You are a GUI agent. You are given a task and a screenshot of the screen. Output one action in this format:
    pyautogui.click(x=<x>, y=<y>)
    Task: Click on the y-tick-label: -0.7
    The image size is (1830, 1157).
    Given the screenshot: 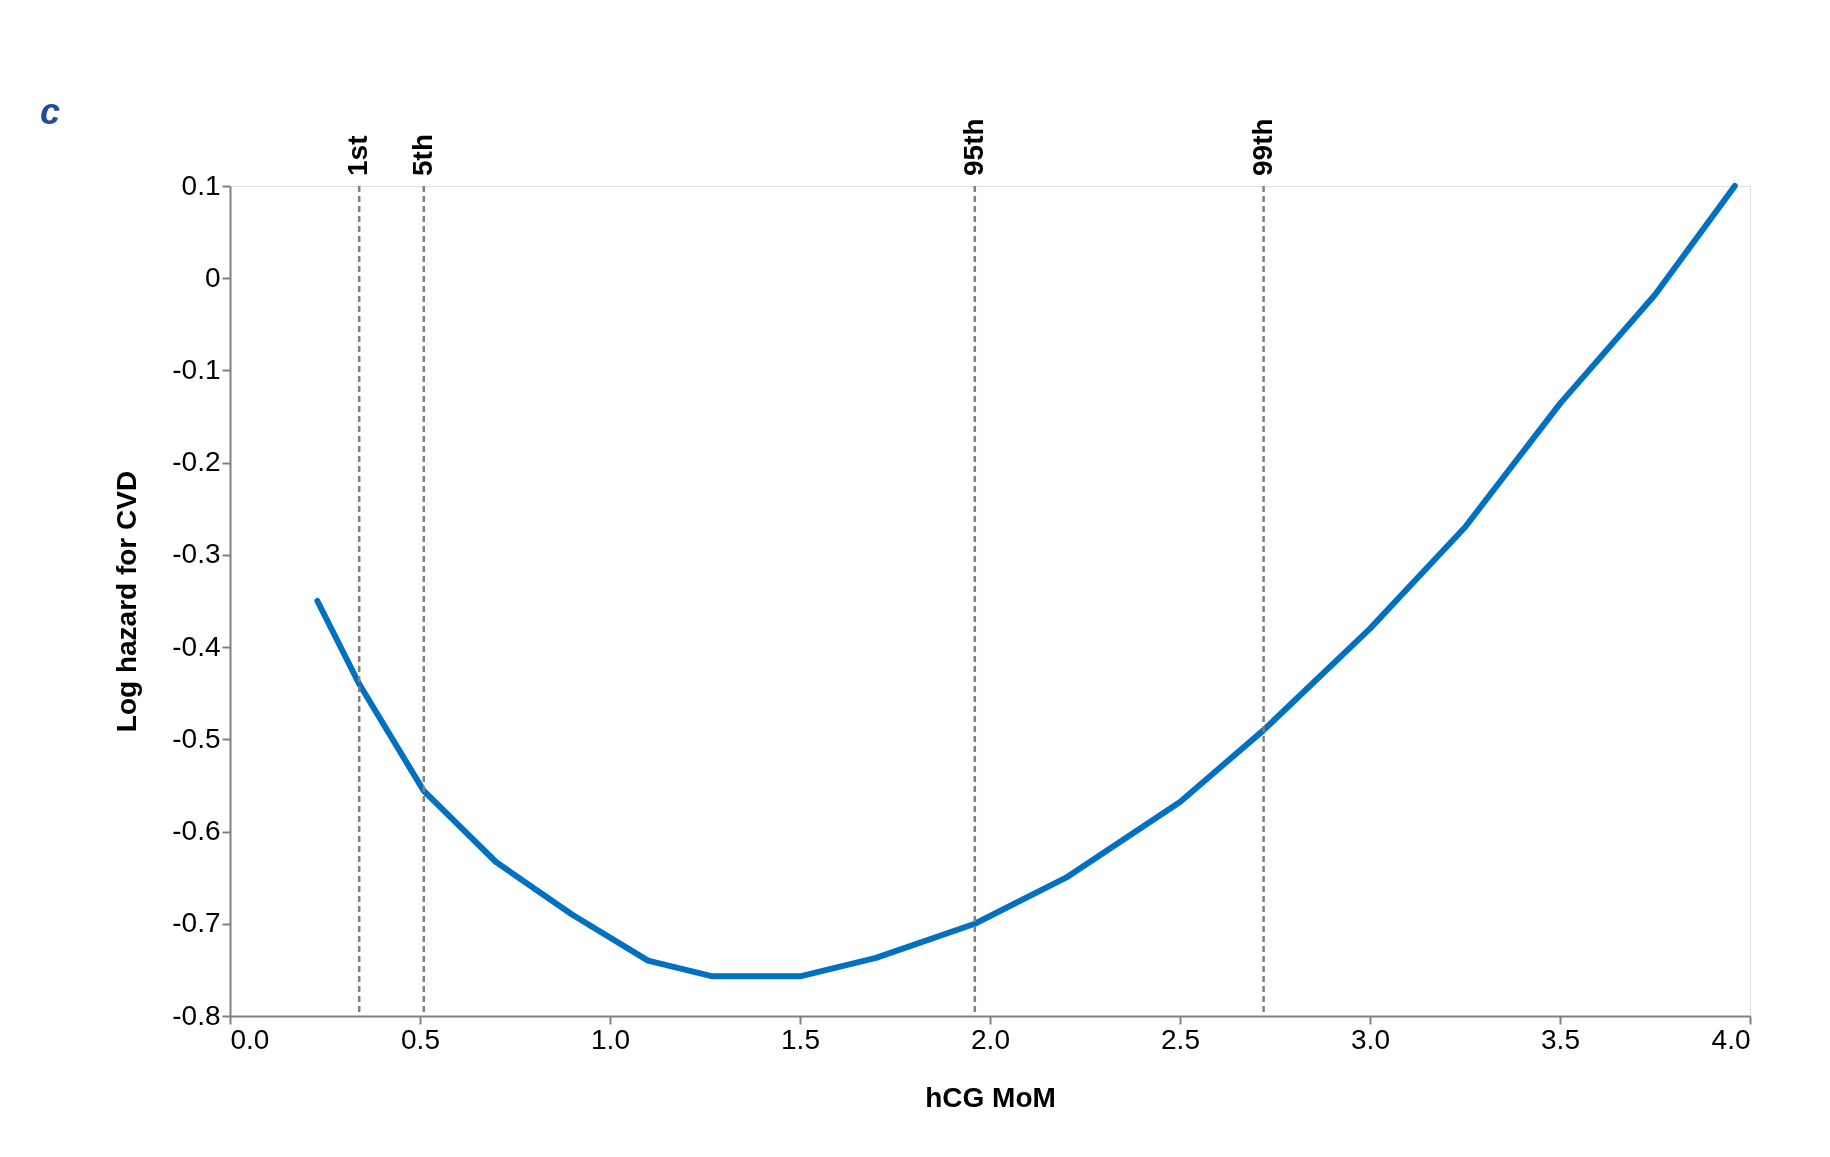 What is the action you would take?
    pyautogui.click(x=196, y=923)
    